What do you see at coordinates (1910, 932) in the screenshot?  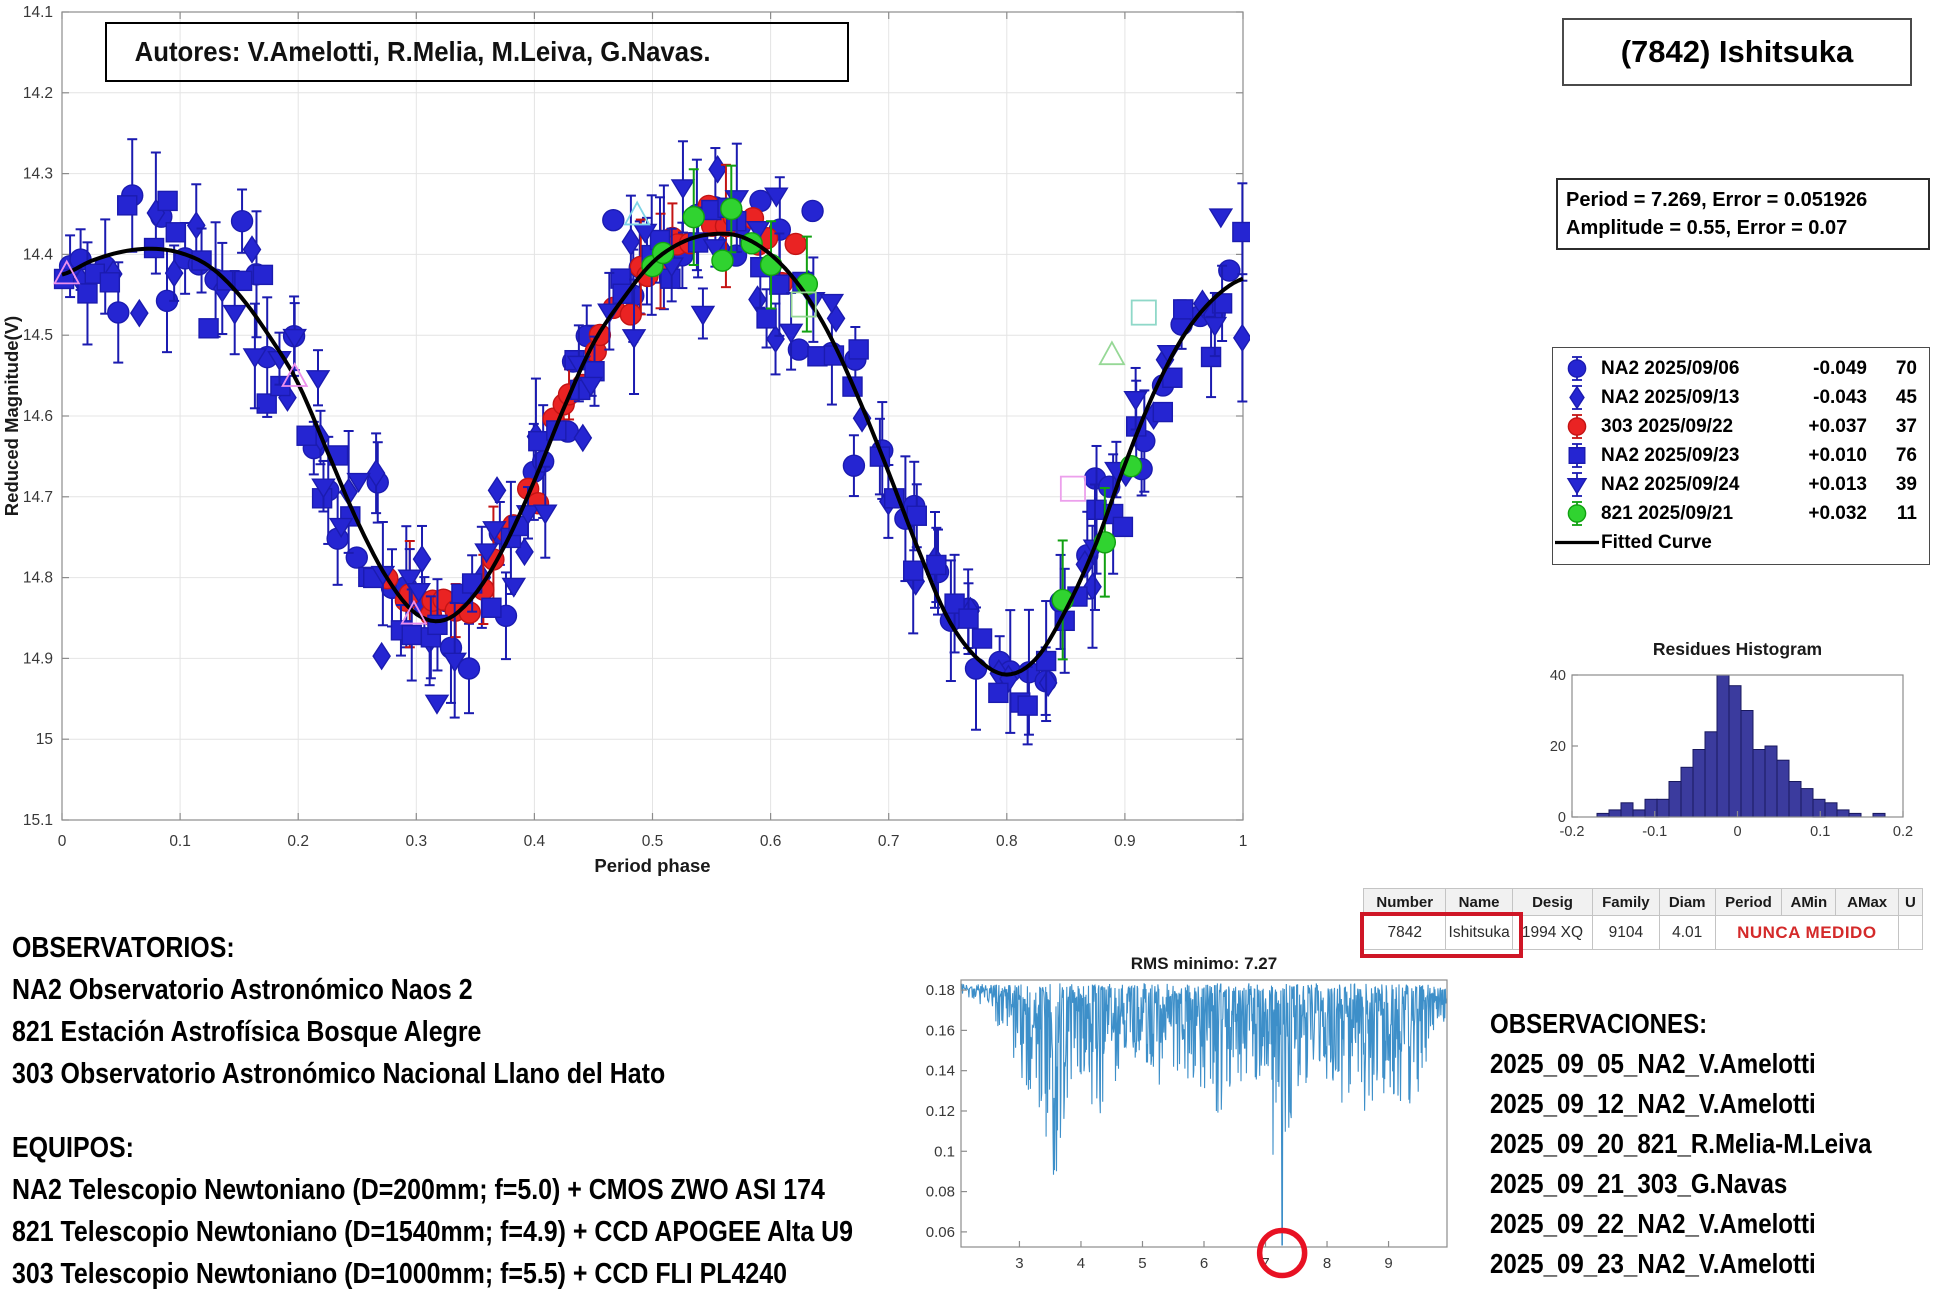 I see `cell-u` at bounding box center [1910, 932].